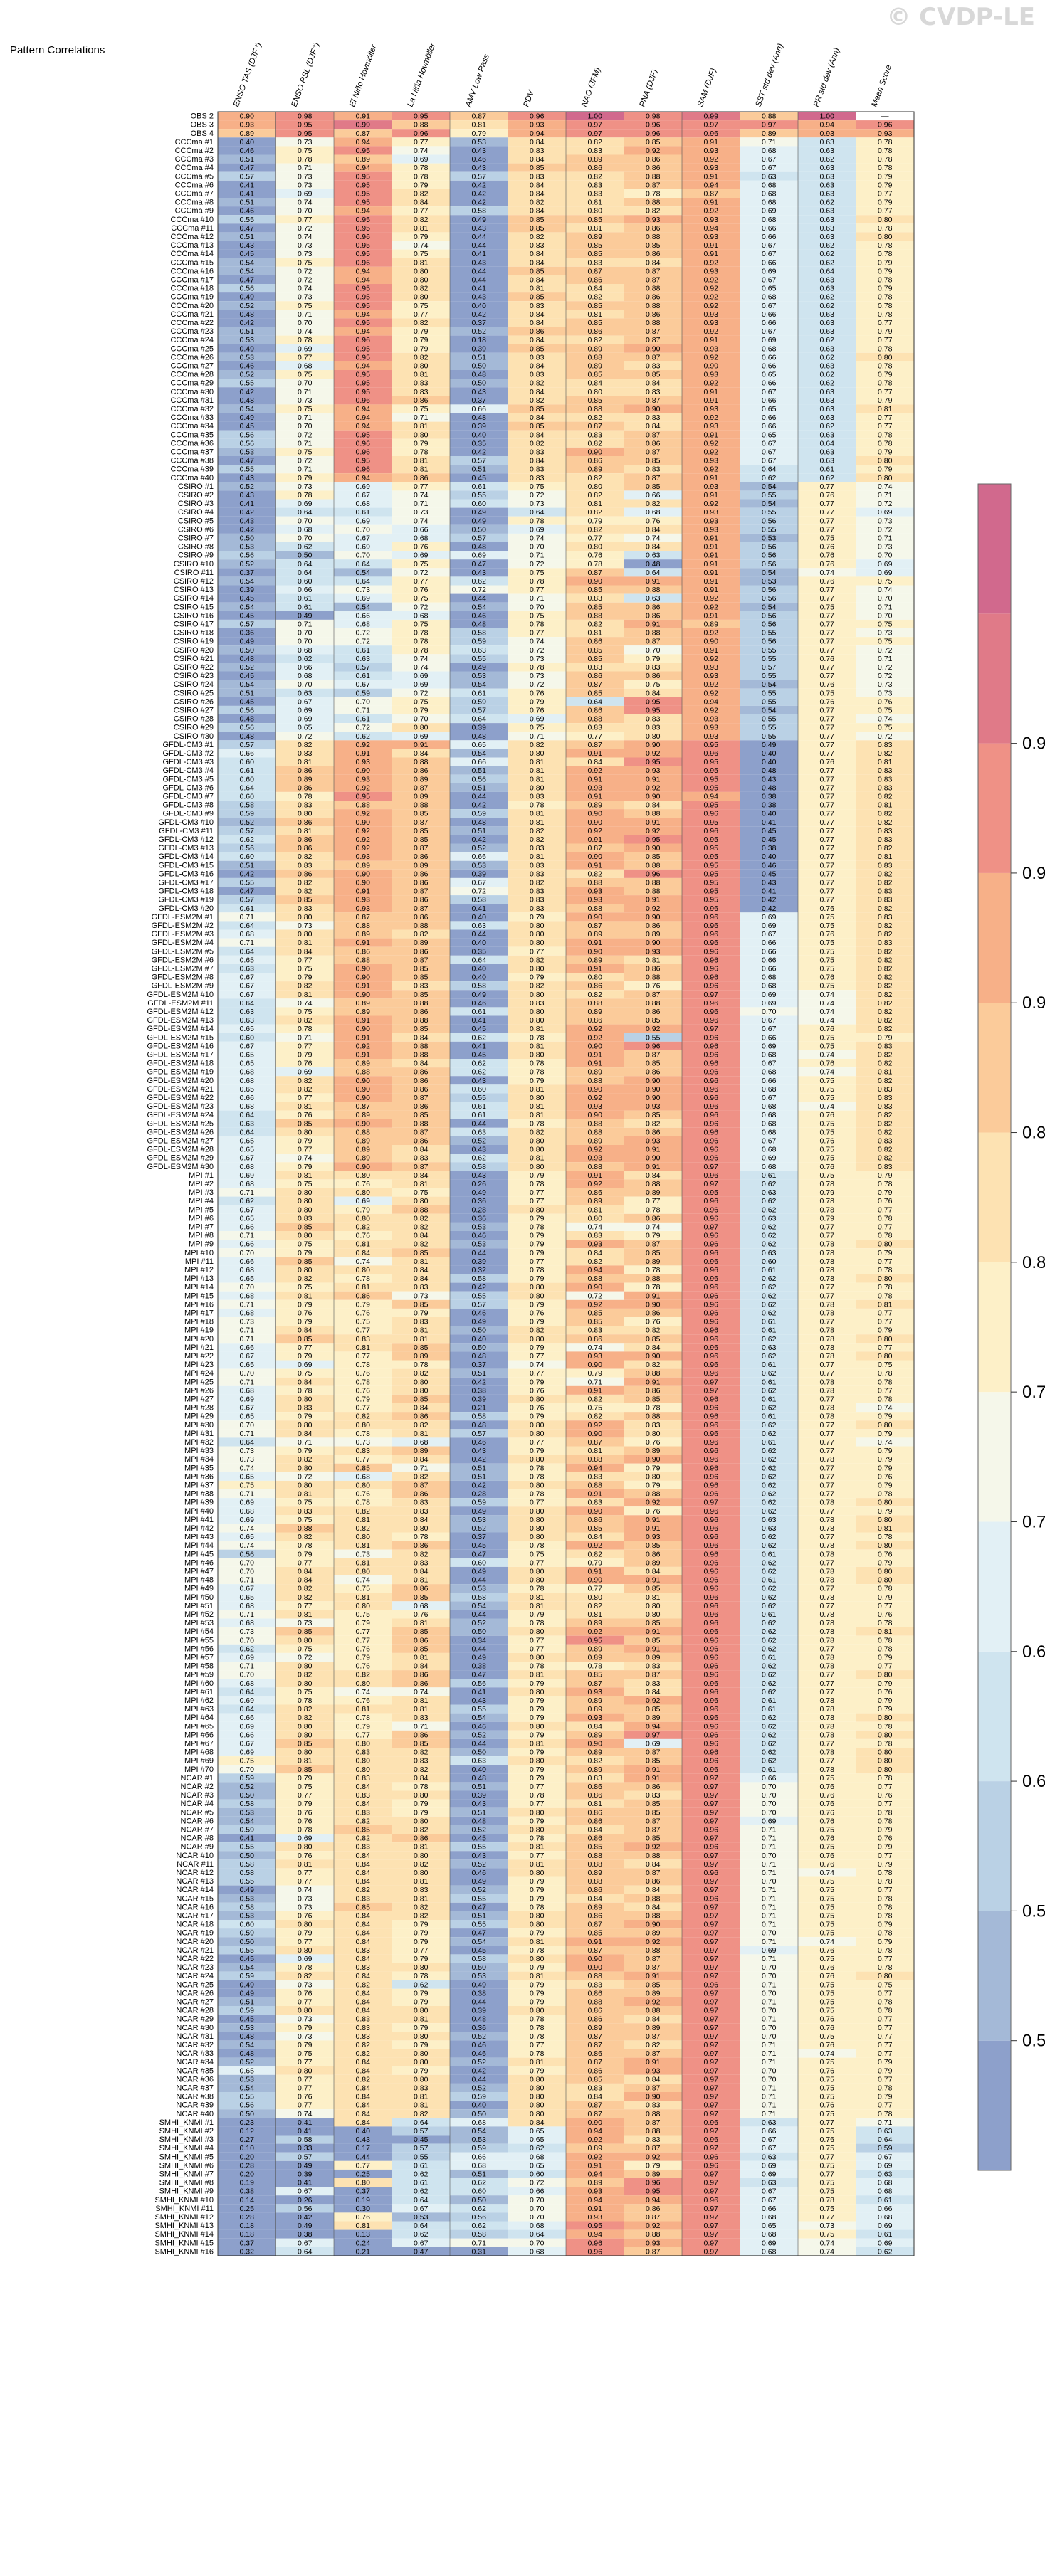  What do you see at coordinates (199, 1632) in the screenshot?
I see `row-label: MPI #54` at bounding box center [199, 1632].